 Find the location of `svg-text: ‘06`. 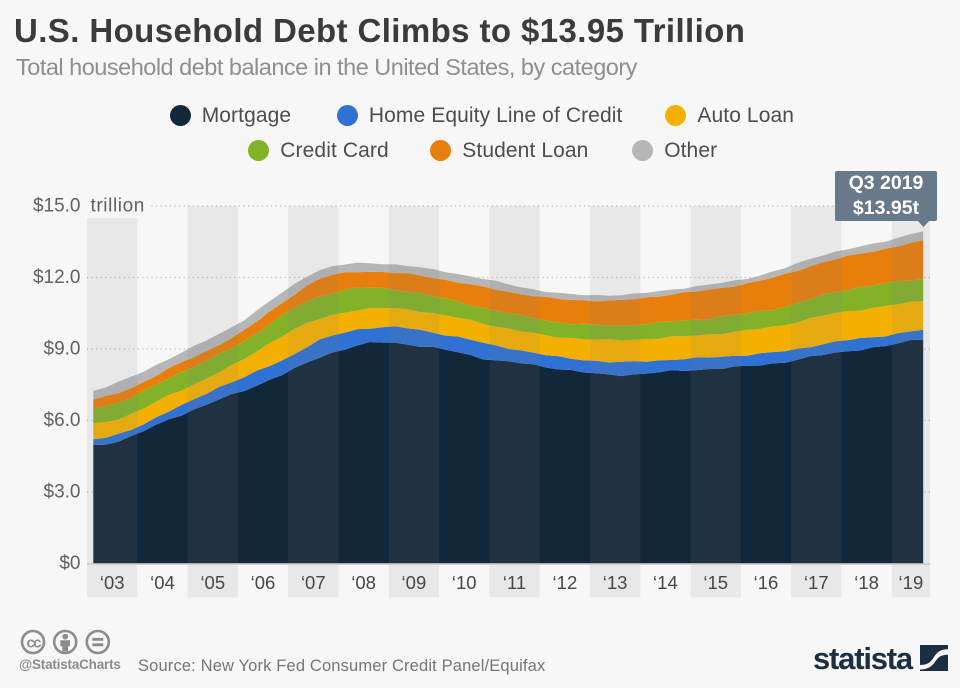

svg-text: ‘06 is located at coordinates (263, 582).